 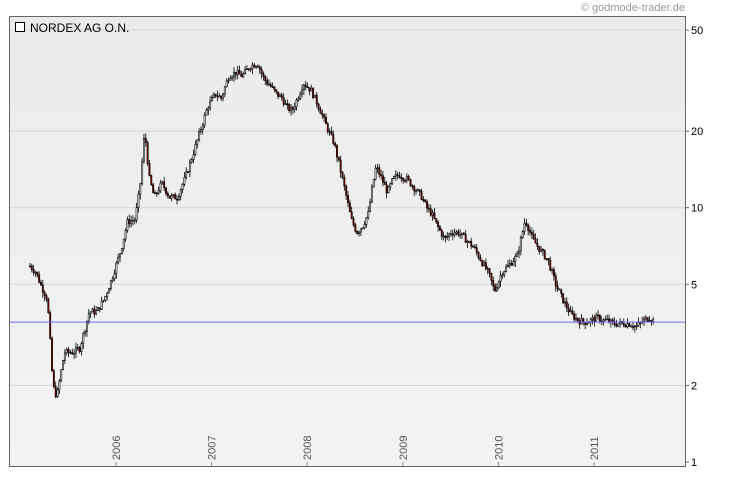 I want to click on y-tick-label: 5, so click(x=694, y=285).